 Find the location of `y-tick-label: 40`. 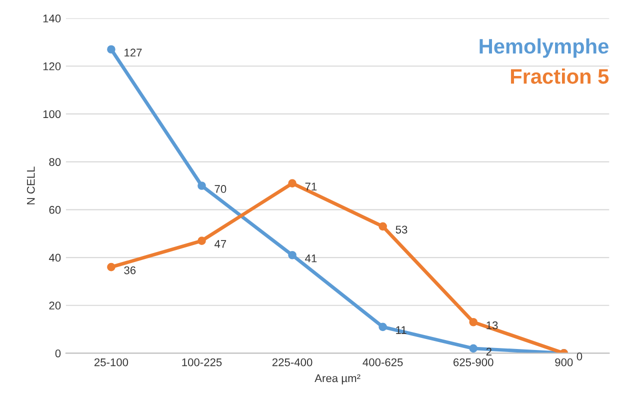

y-tick-label: 40 is located at coordinates (54, 258).